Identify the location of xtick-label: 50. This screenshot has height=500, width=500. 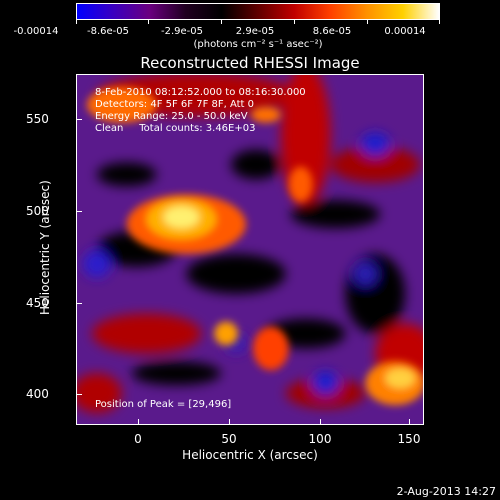
(229, 439).